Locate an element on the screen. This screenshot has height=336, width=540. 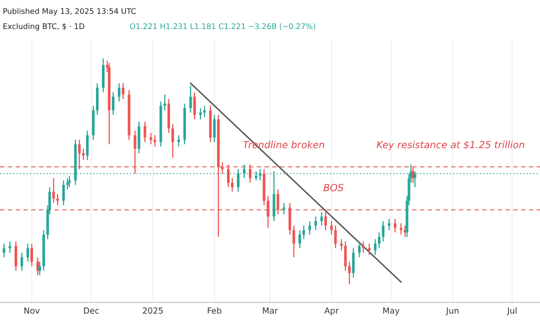
x-tick-label: May is located at coordinates (391, 312).